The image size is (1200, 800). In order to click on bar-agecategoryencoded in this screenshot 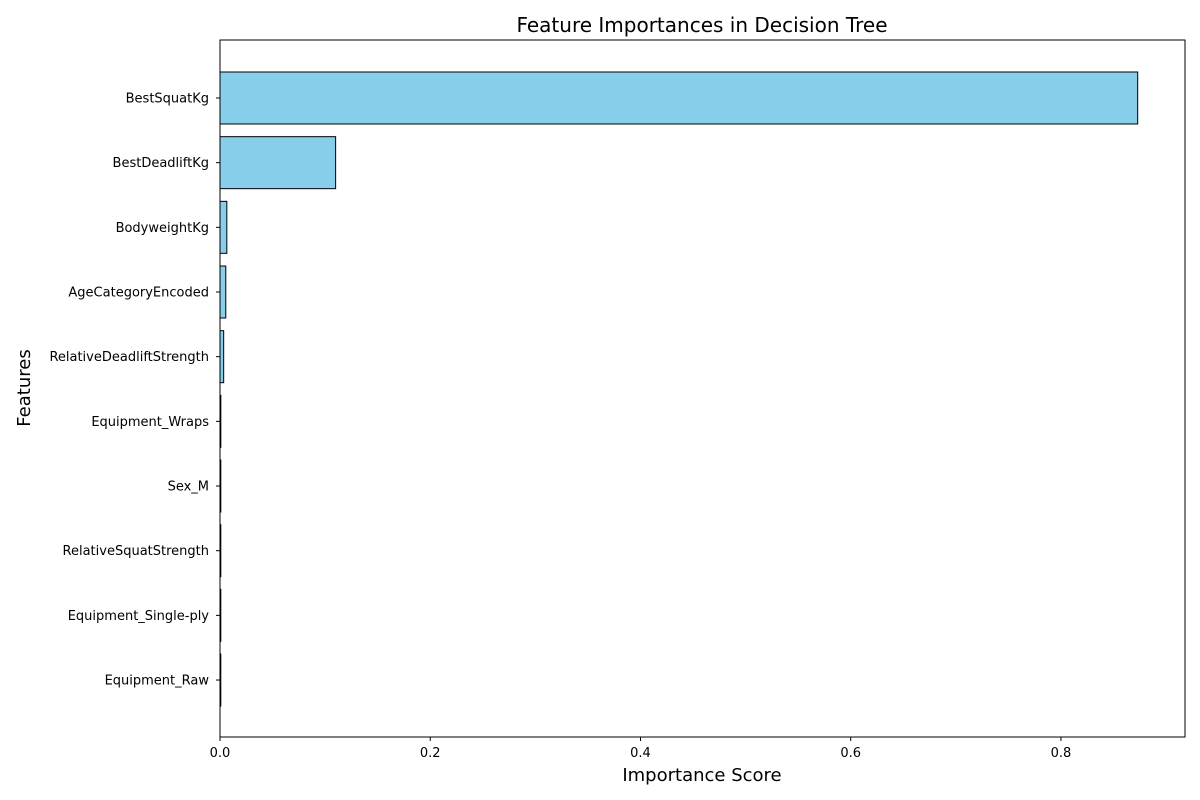, I will do `click(223, 292)`.